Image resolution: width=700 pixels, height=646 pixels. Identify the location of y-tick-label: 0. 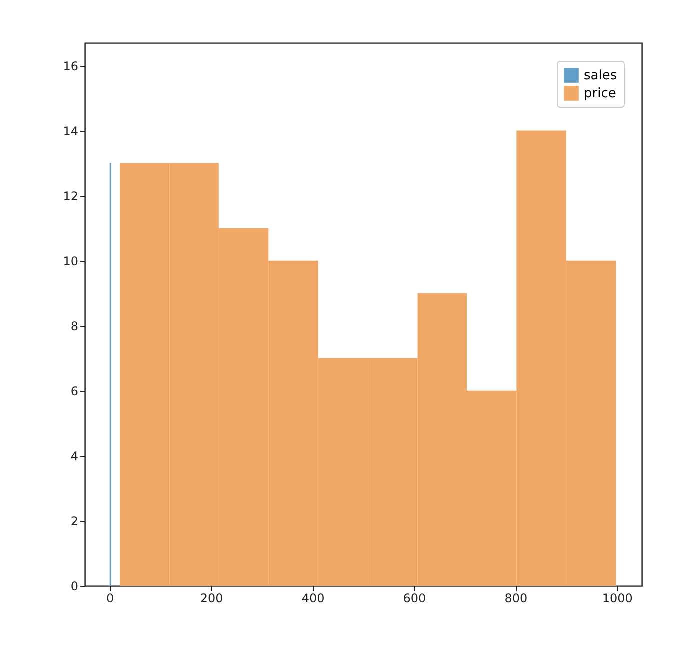
(74, 587).